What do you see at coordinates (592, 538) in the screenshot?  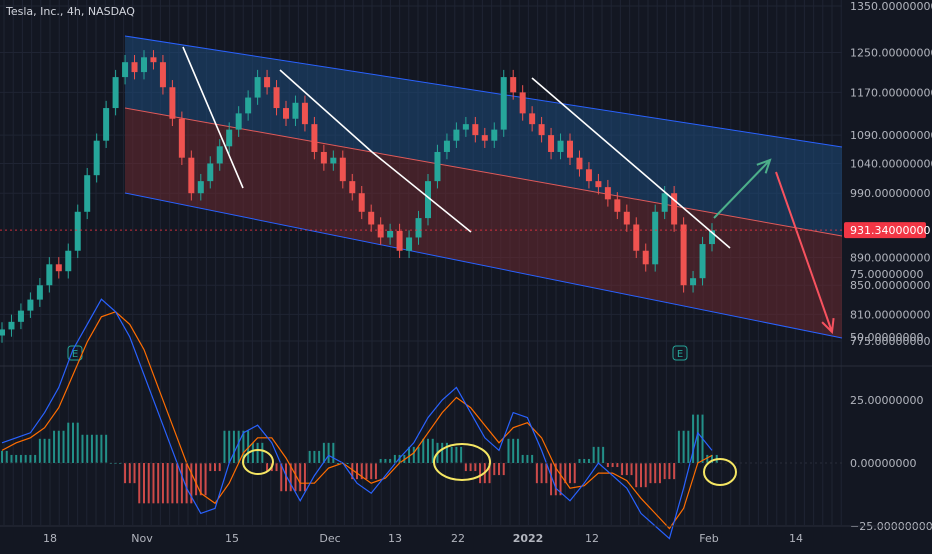 I see `time-tick-label: 12` at bounding box center [592, 538].